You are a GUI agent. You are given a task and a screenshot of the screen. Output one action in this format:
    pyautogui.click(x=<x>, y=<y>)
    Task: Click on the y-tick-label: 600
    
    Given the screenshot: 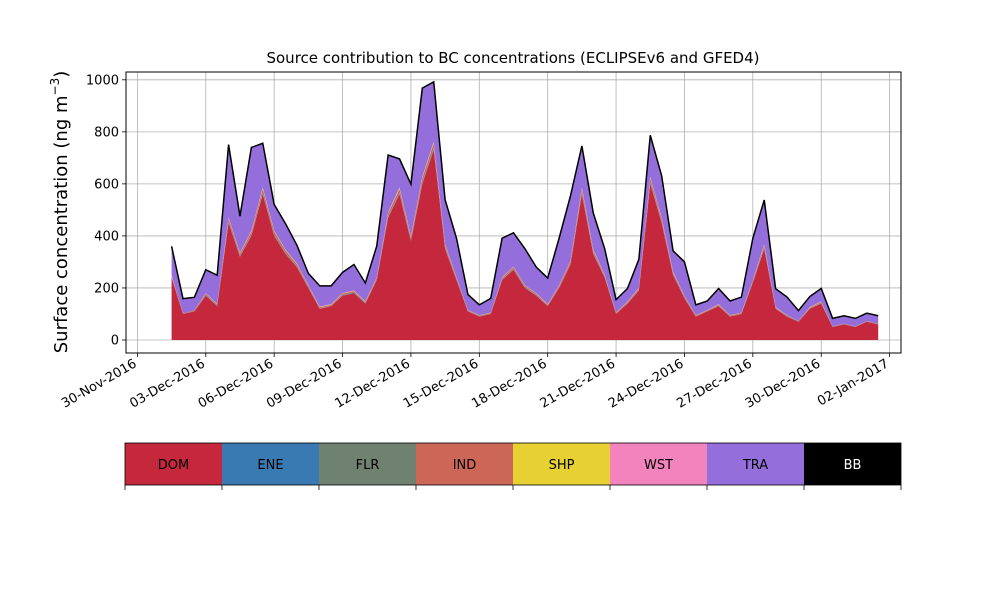 What is the action you would take?
    pyautogui.click(x=106, y=184)
    